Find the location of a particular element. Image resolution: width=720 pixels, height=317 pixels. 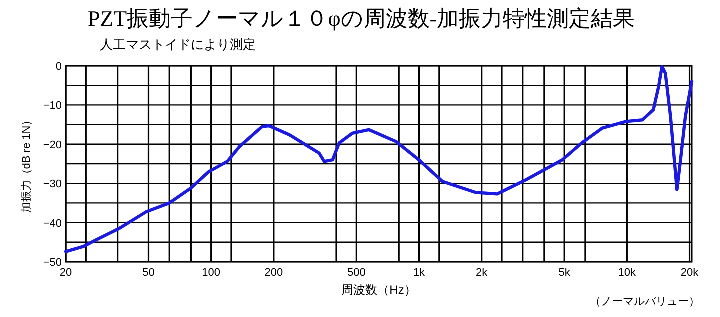

y-tick-label: −30 is located at coordinates (52, 184).